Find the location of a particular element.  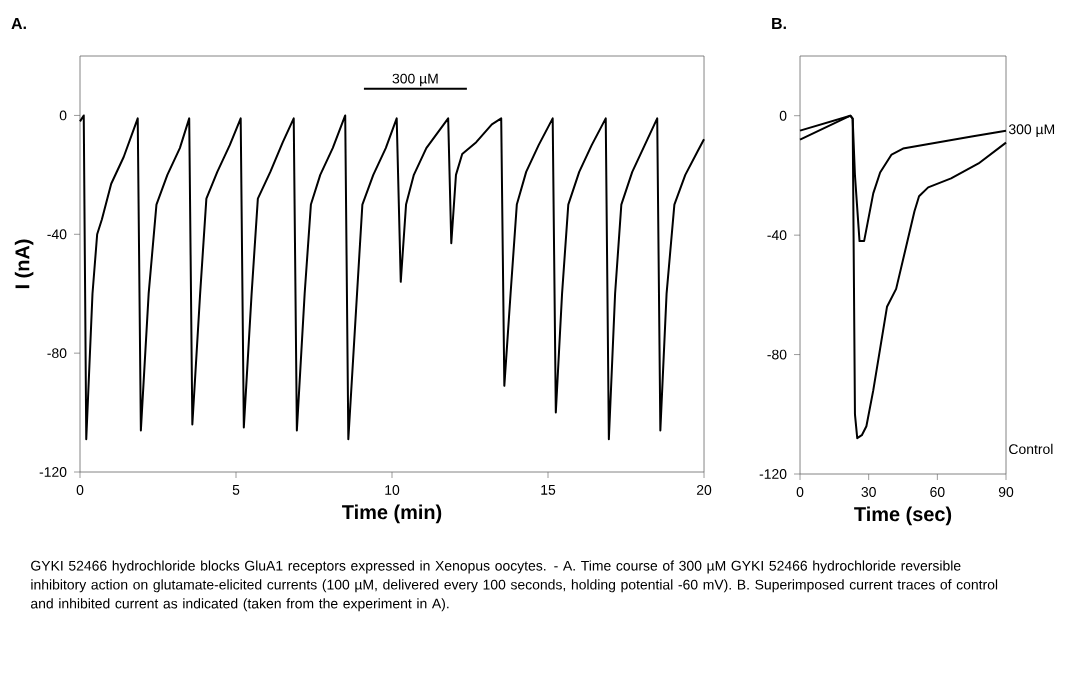

y-axis-title: I (nA) is located at coordinates (24, 264).